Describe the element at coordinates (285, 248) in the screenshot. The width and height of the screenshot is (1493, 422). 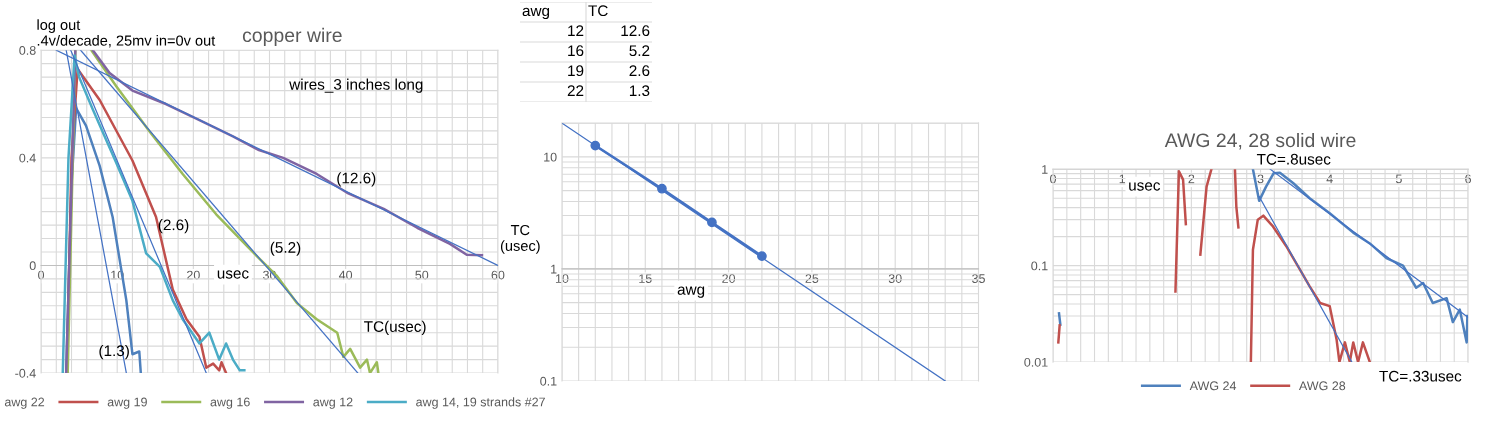
I see `annotation: (5.2)` at that location.